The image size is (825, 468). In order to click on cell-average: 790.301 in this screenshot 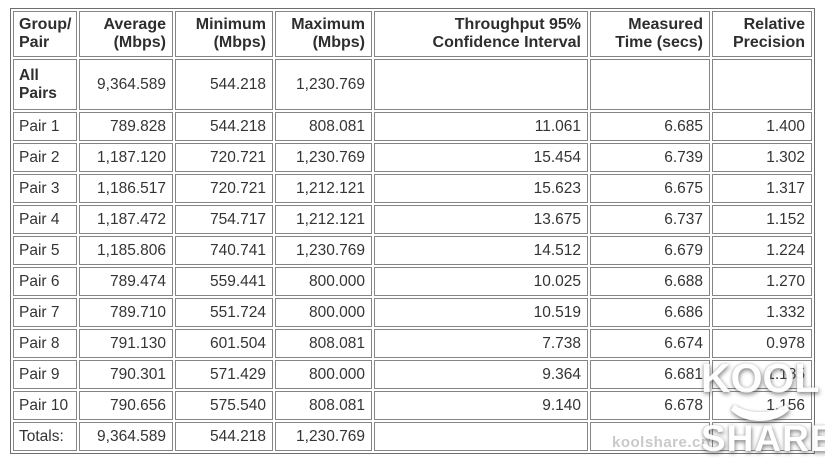, I will do `click(126, 374)`.